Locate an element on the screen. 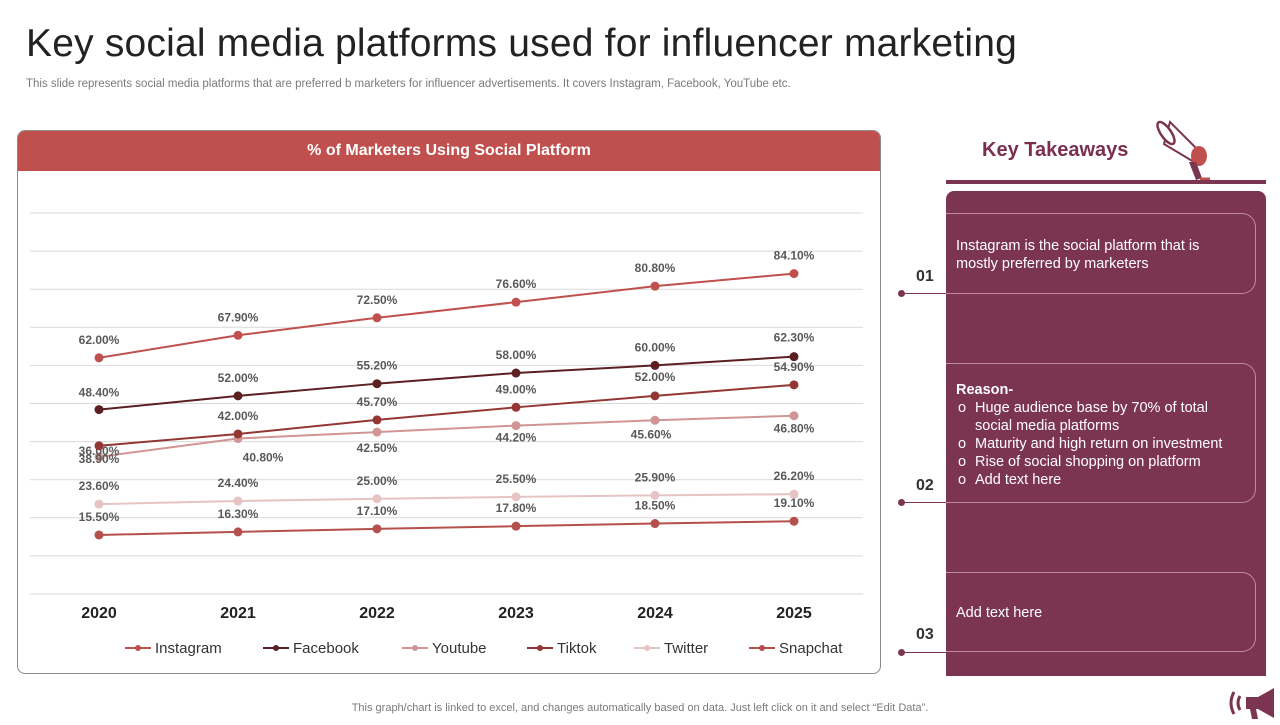 The width and height of the screenshot is (1280, 725). data-label: 48.40% is located at coordinates (99, 393).